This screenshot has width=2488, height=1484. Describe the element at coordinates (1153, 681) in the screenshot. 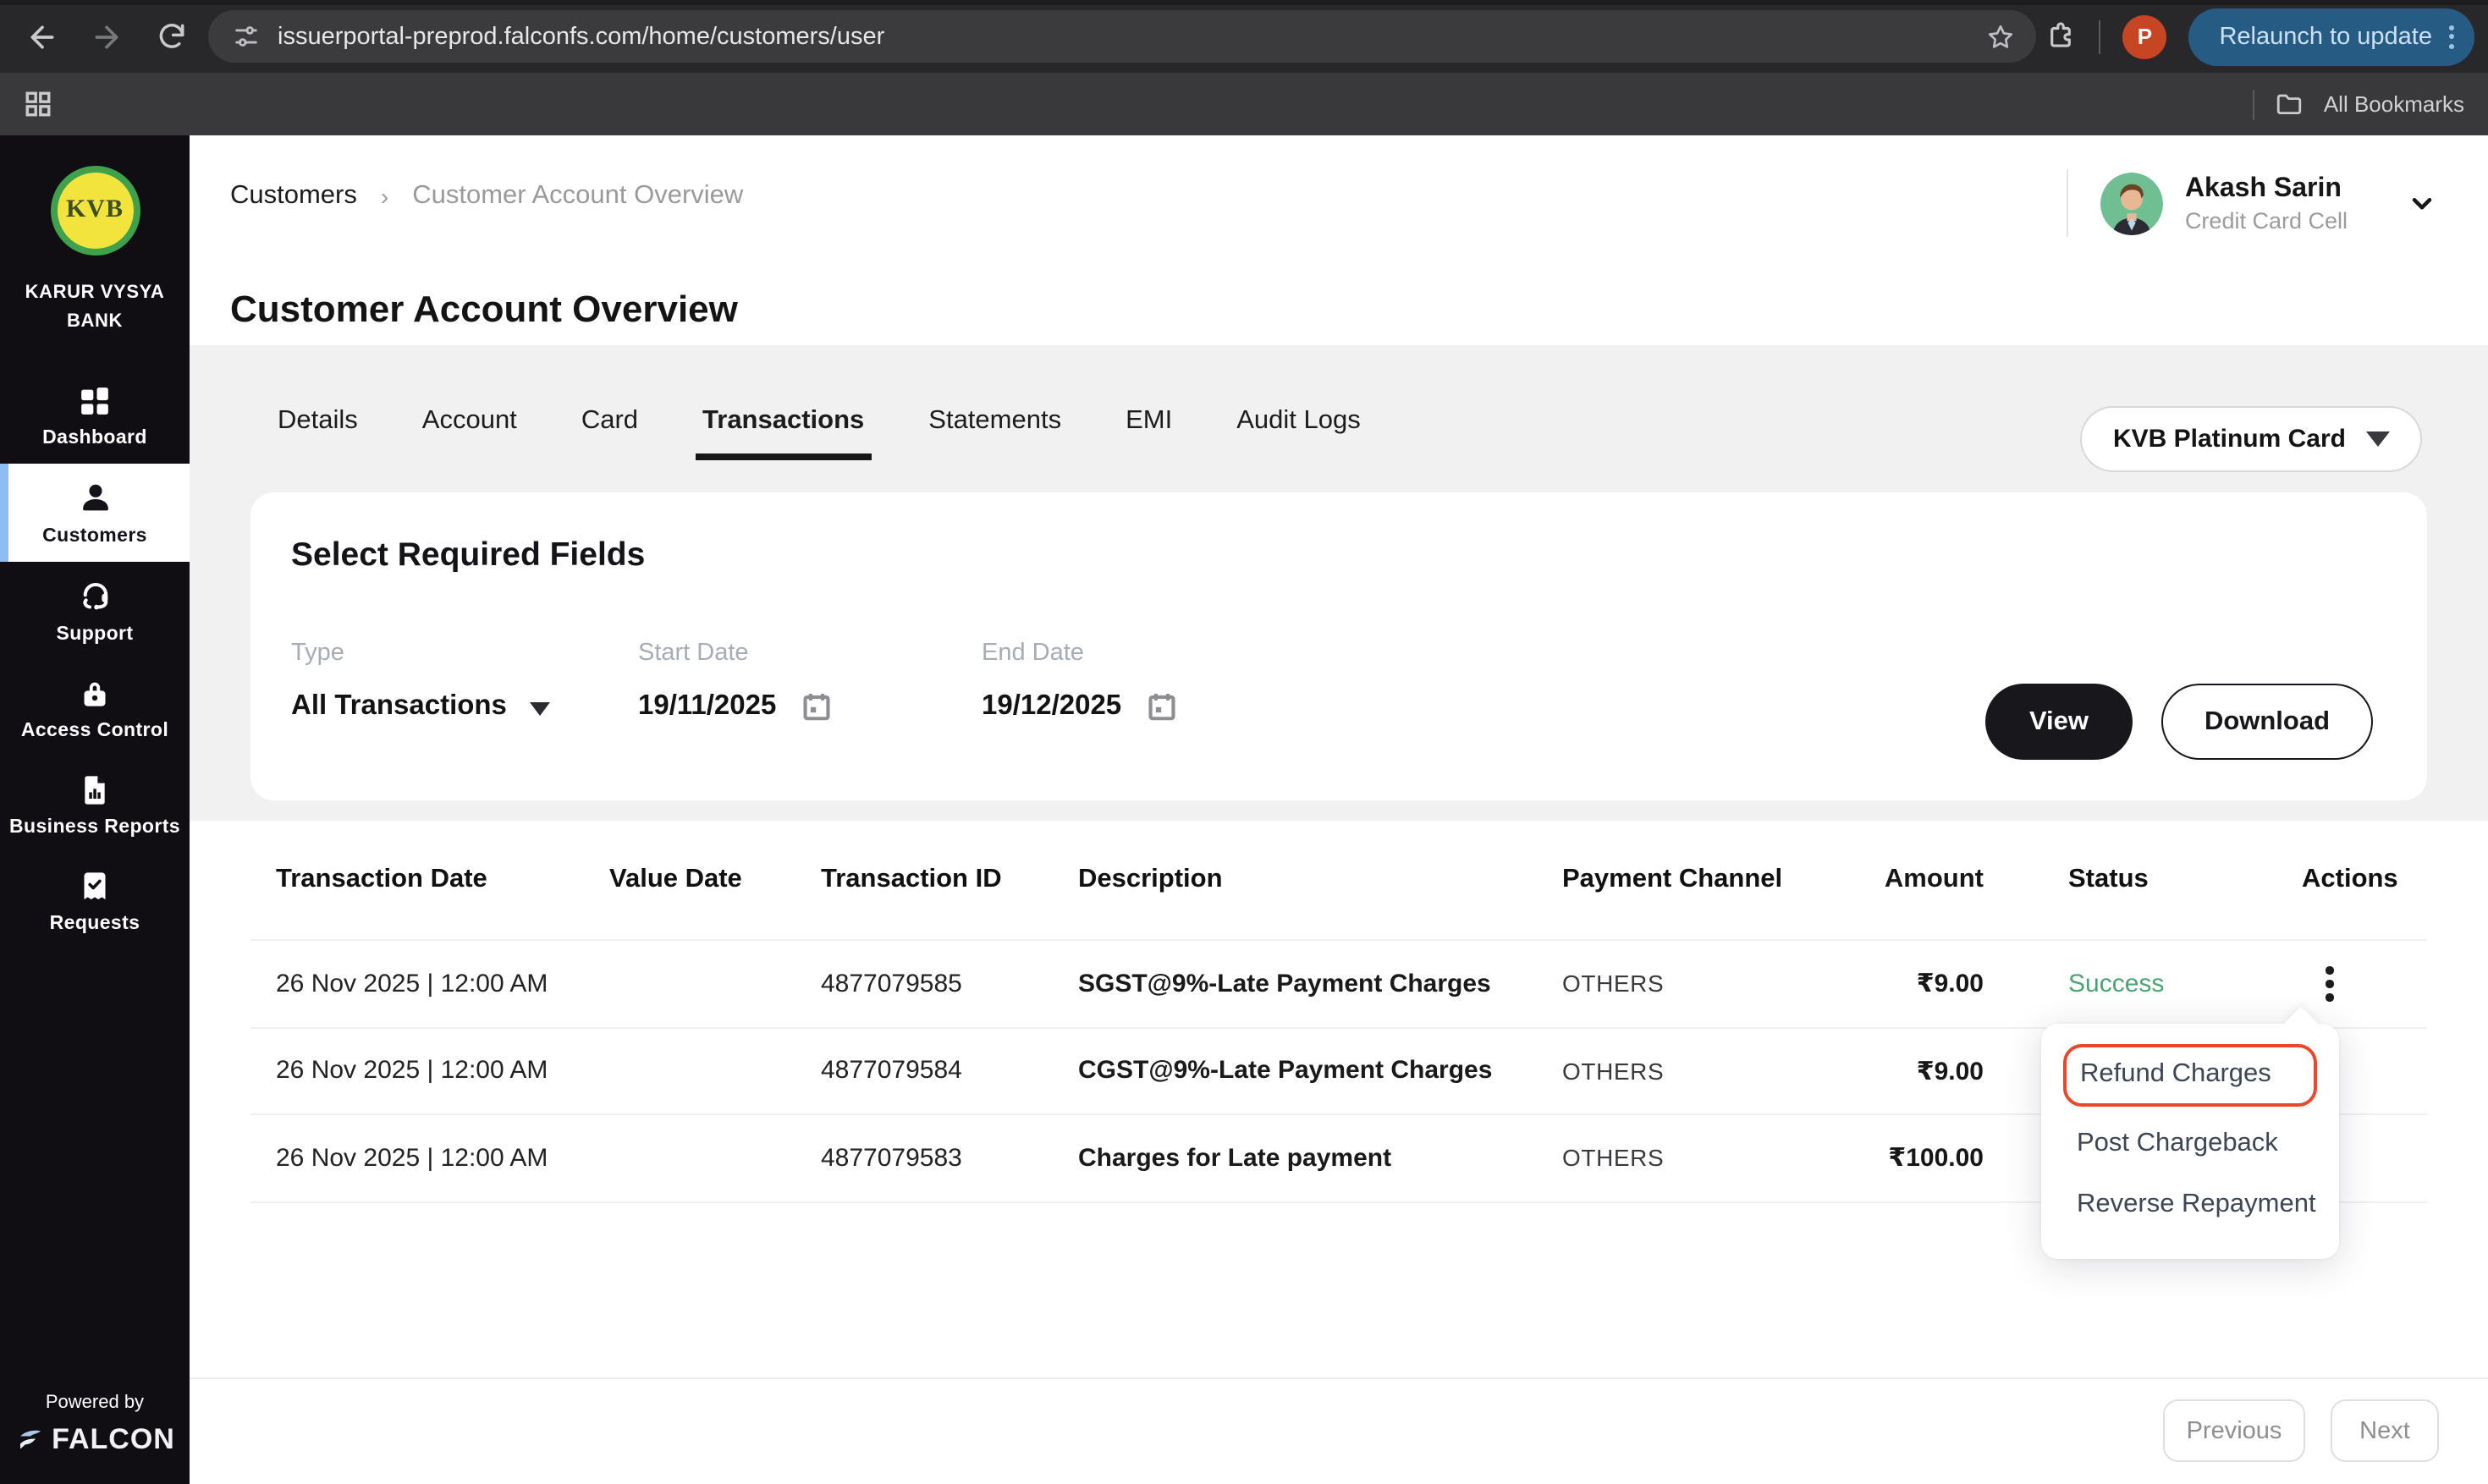

I see `end-date-field: End Date 19/12/2025` at that location.